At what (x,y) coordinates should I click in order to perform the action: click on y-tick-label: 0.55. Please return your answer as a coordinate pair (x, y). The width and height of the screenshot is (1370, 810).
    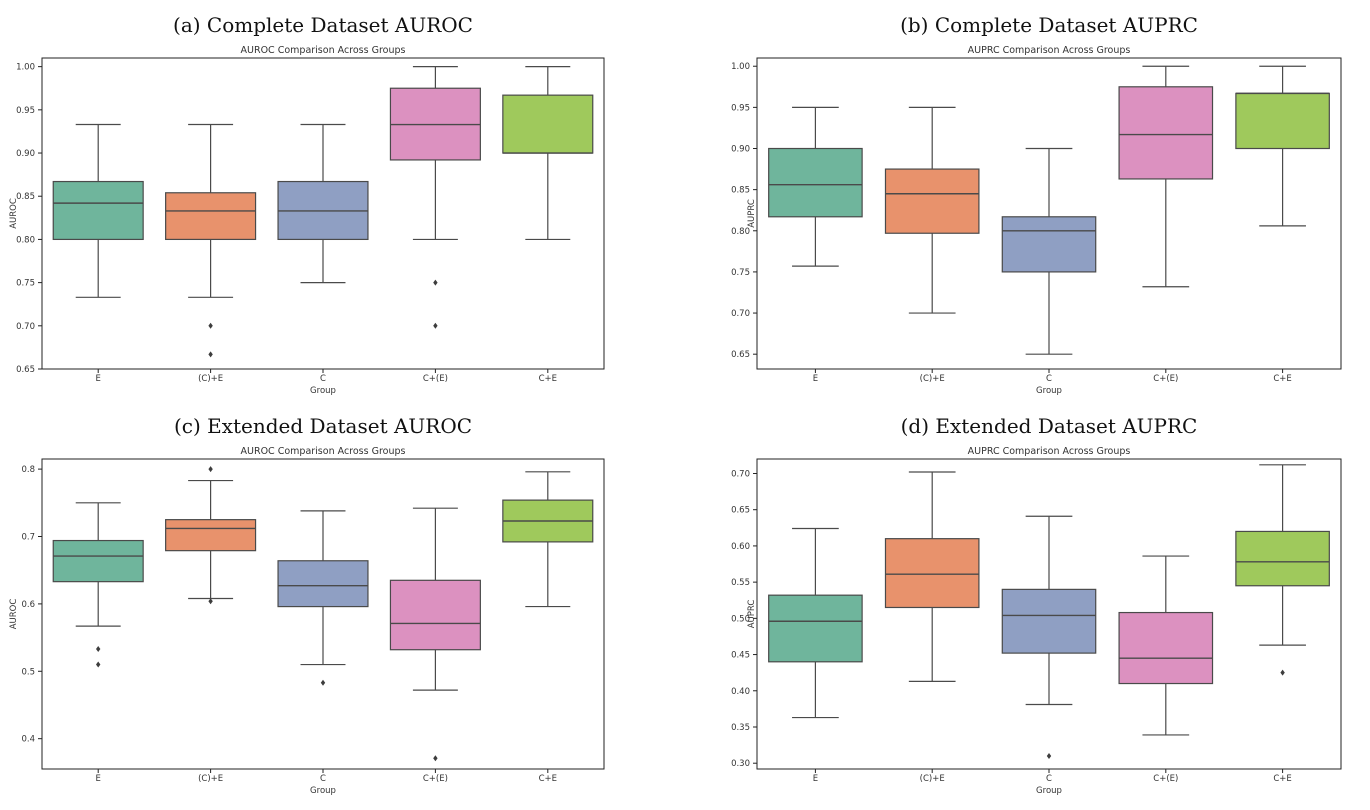
    Looking at the image, I should click on (740, 583).